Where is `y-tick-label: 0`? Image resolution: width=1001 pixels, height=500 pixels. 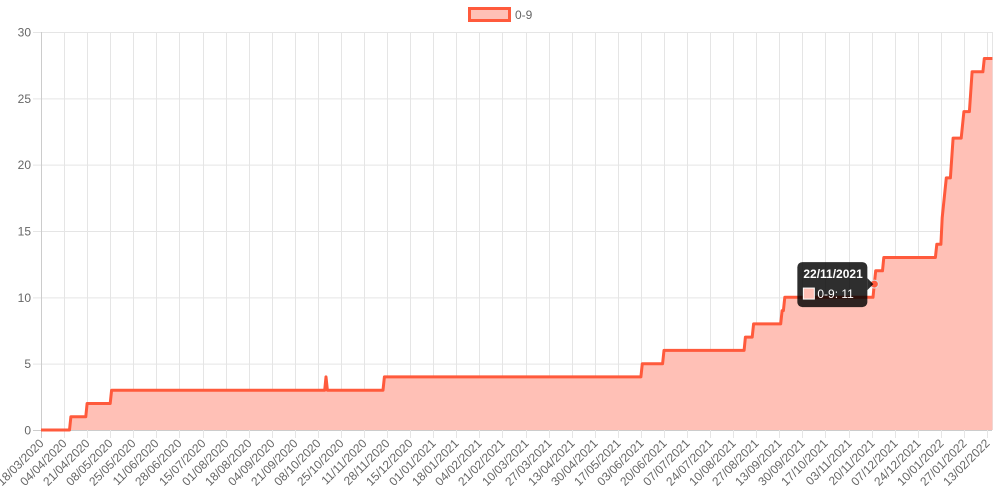 y-tick-label: 0 is located at coordinates (27, 431).